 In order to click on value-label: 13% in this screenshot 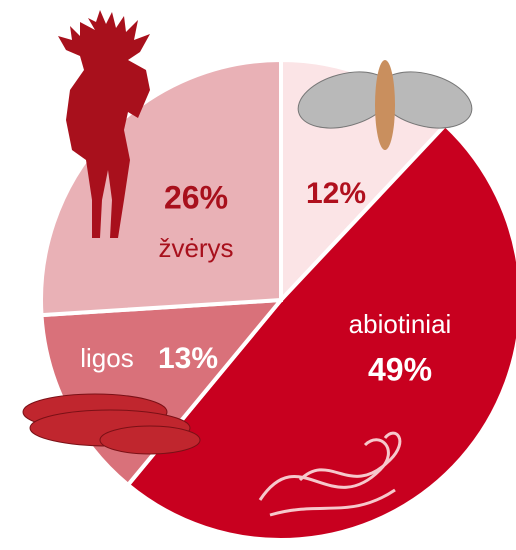, I will do `click(188, 358)`.